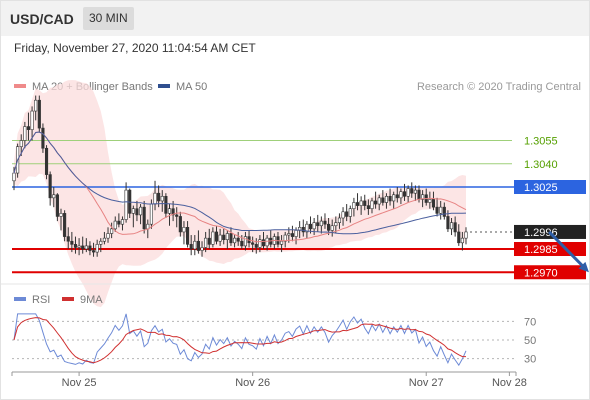  Describe the element at coordinates (239, 340) in the screenshot. I see `rsi-ma-line` at that location.